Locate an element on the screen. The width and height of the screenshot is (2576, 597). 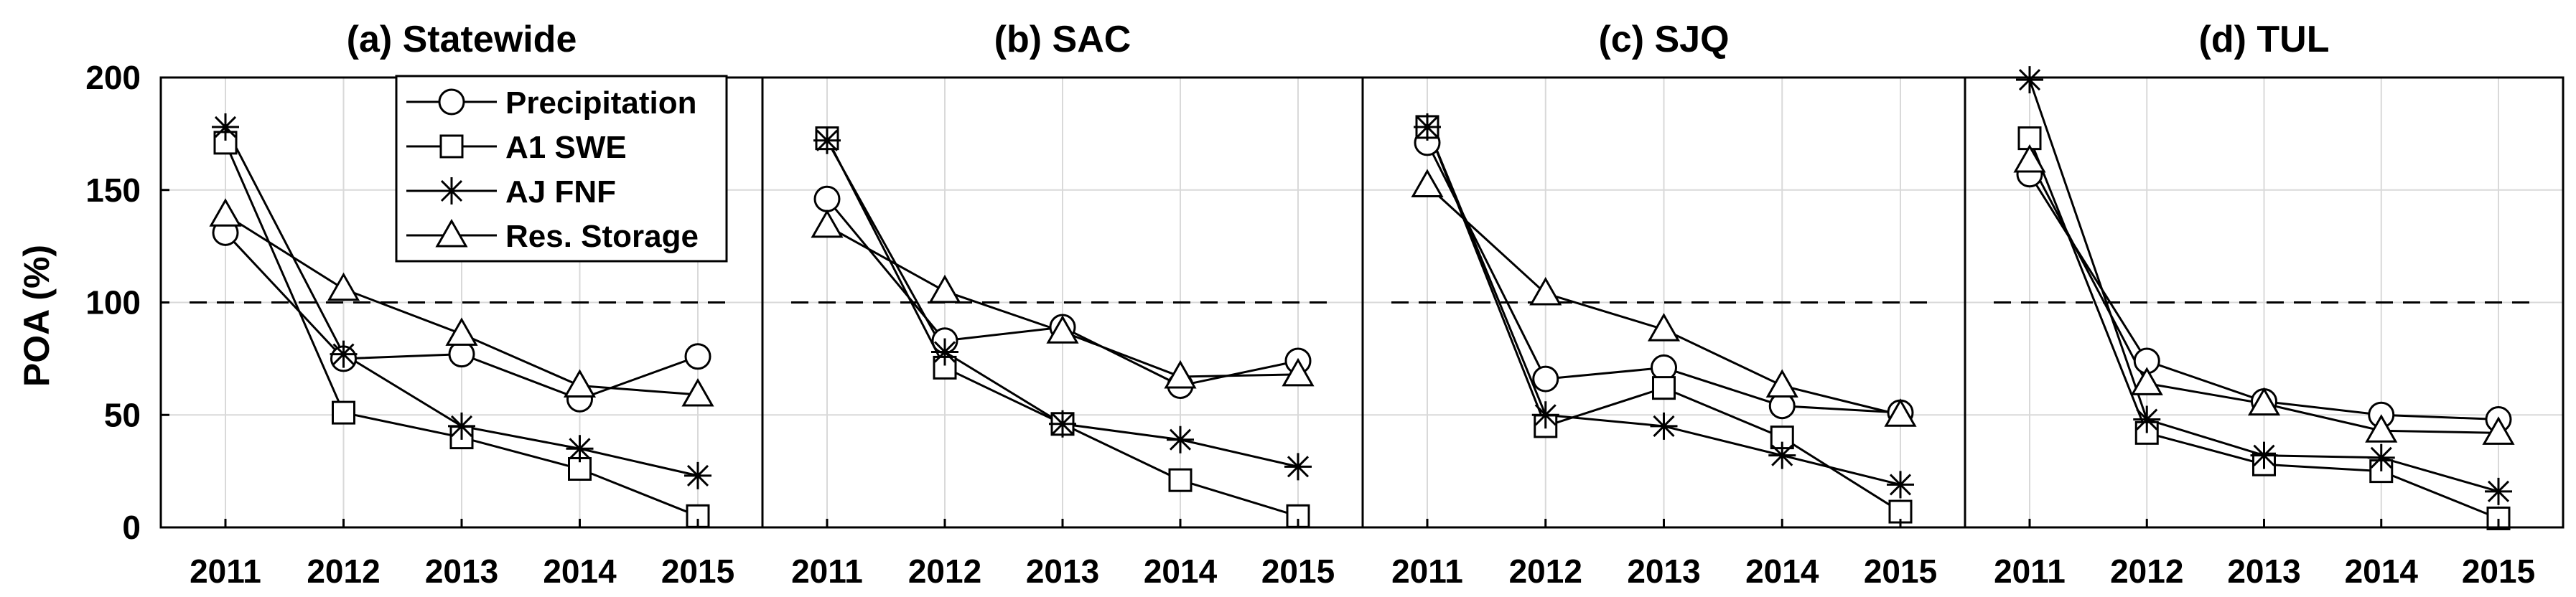
y-tick-label: 50 is located at coordinates (122, 414).